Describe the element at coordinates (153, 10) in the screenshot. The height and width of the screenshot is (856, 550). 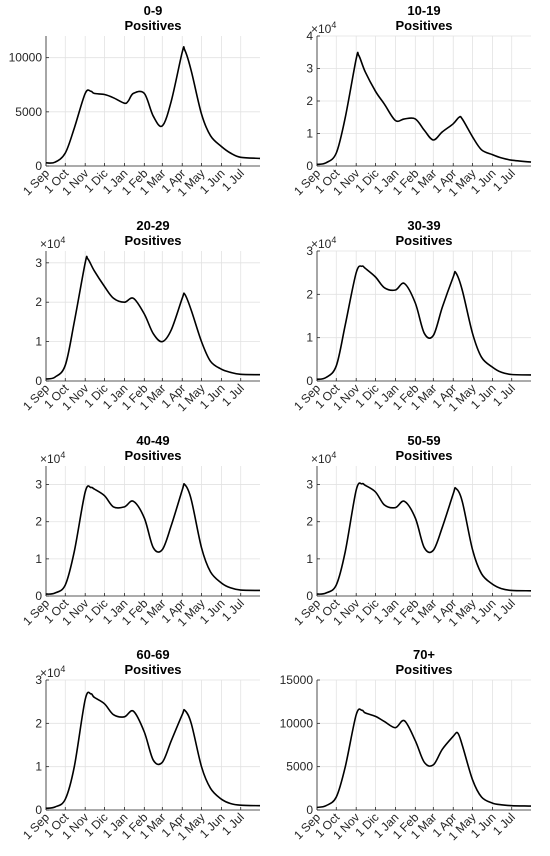
I see `chart-title: 0-9` at that location.